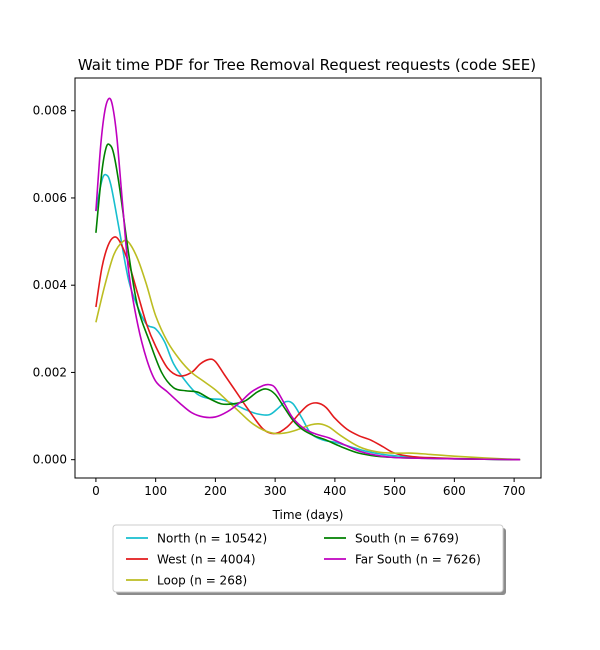  What do you see at coordinates (418, 560) in the screenshot?
I see `legend-label-4: Far South (n = 7626)` at bounding box center [418, 560].